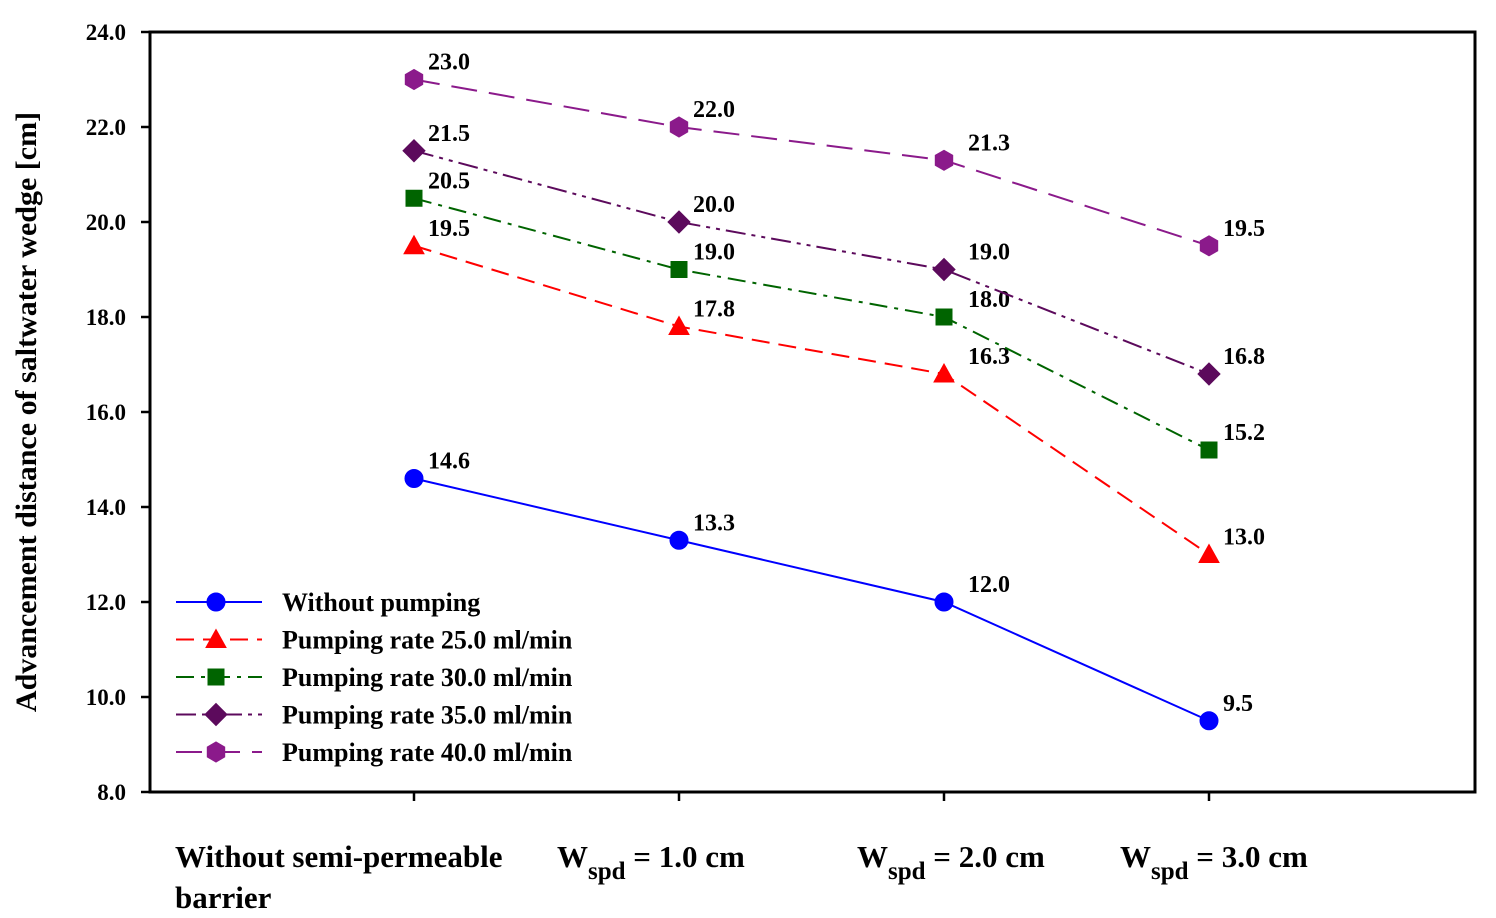  Describe the element at coordinates (989, 300) in the screenshot. I see `data-label: 18.0` at that location.